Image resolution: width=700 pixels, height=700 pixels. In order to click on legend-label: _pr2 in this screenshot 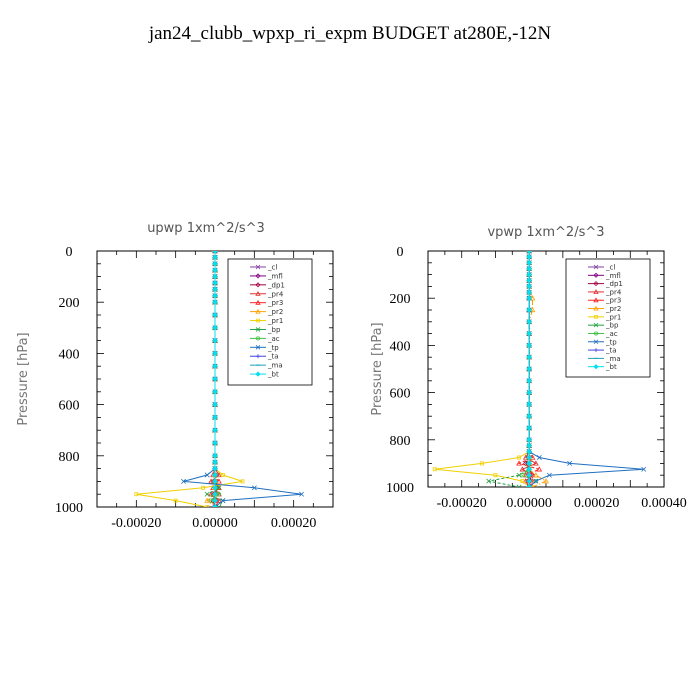, I will do `click(613, 309)`.